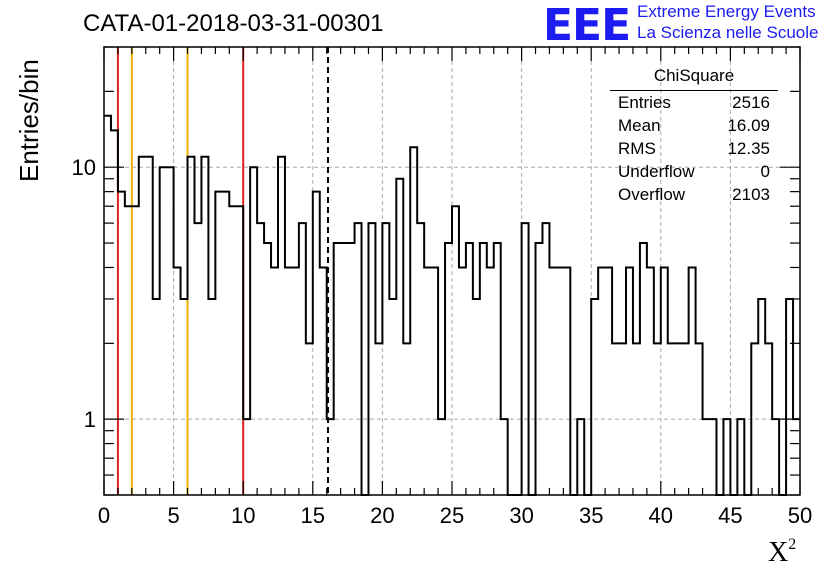 The image size is (836, 572). I want to click on x-tick-label: 20, so click(382, 515).